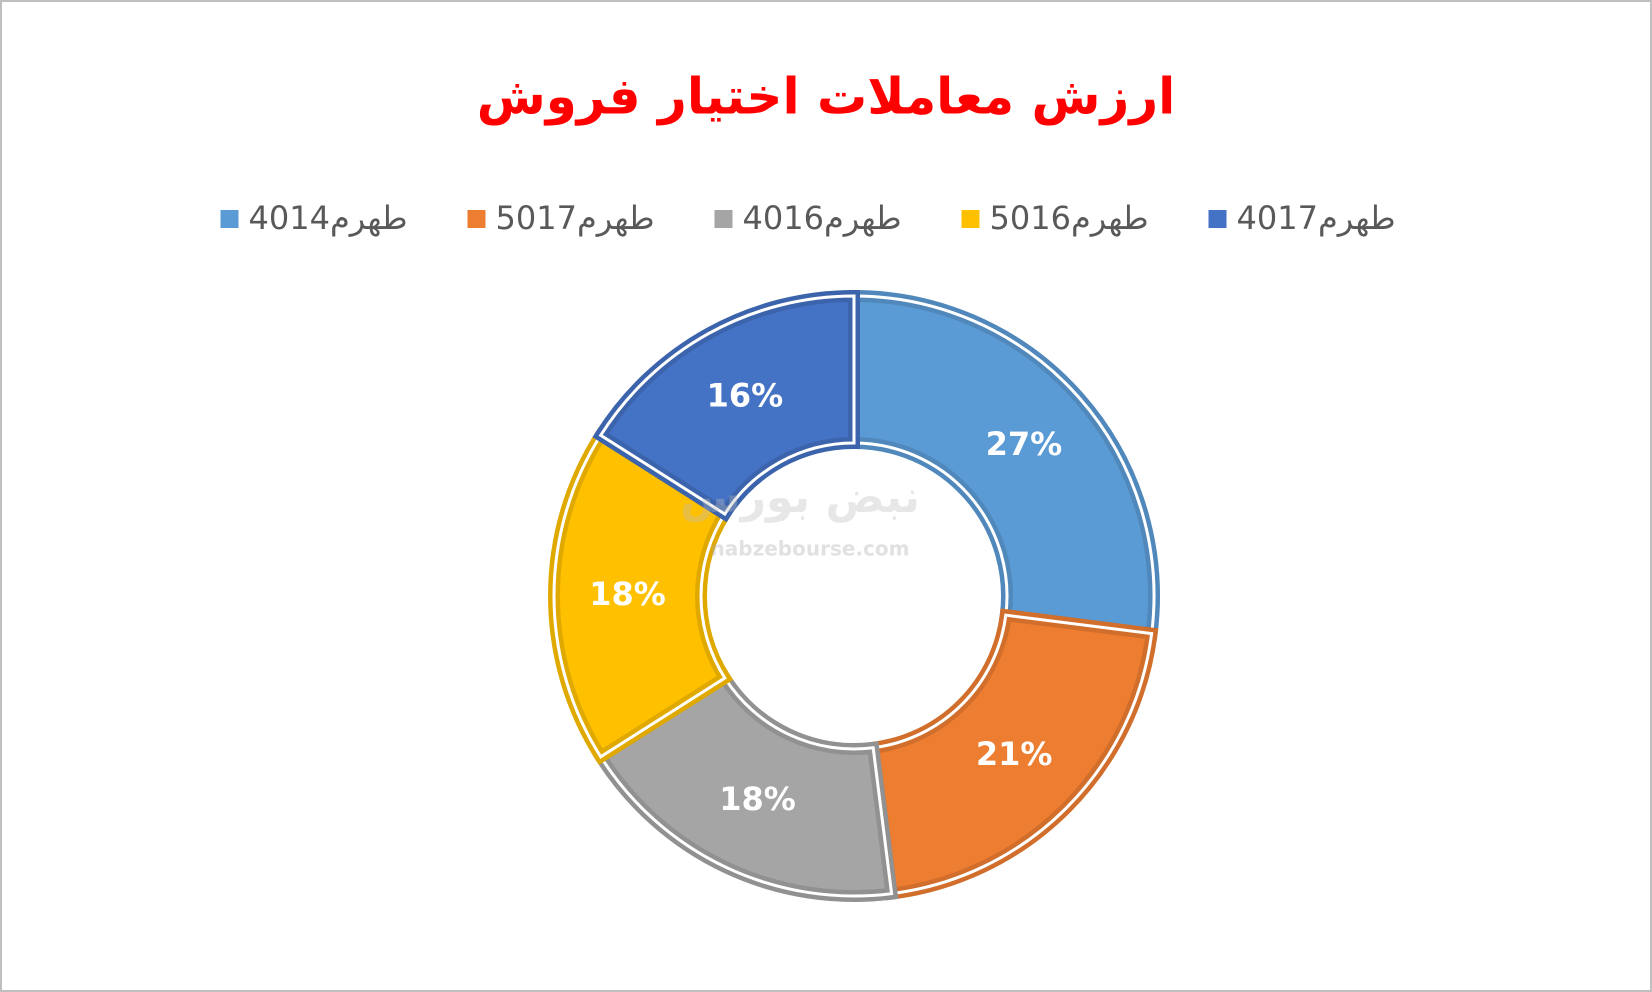  What do you see at coordinates (1316, 218) in the screenshot?
I see `legend-label: طهرم4017` at bounding box center [1316, 218].